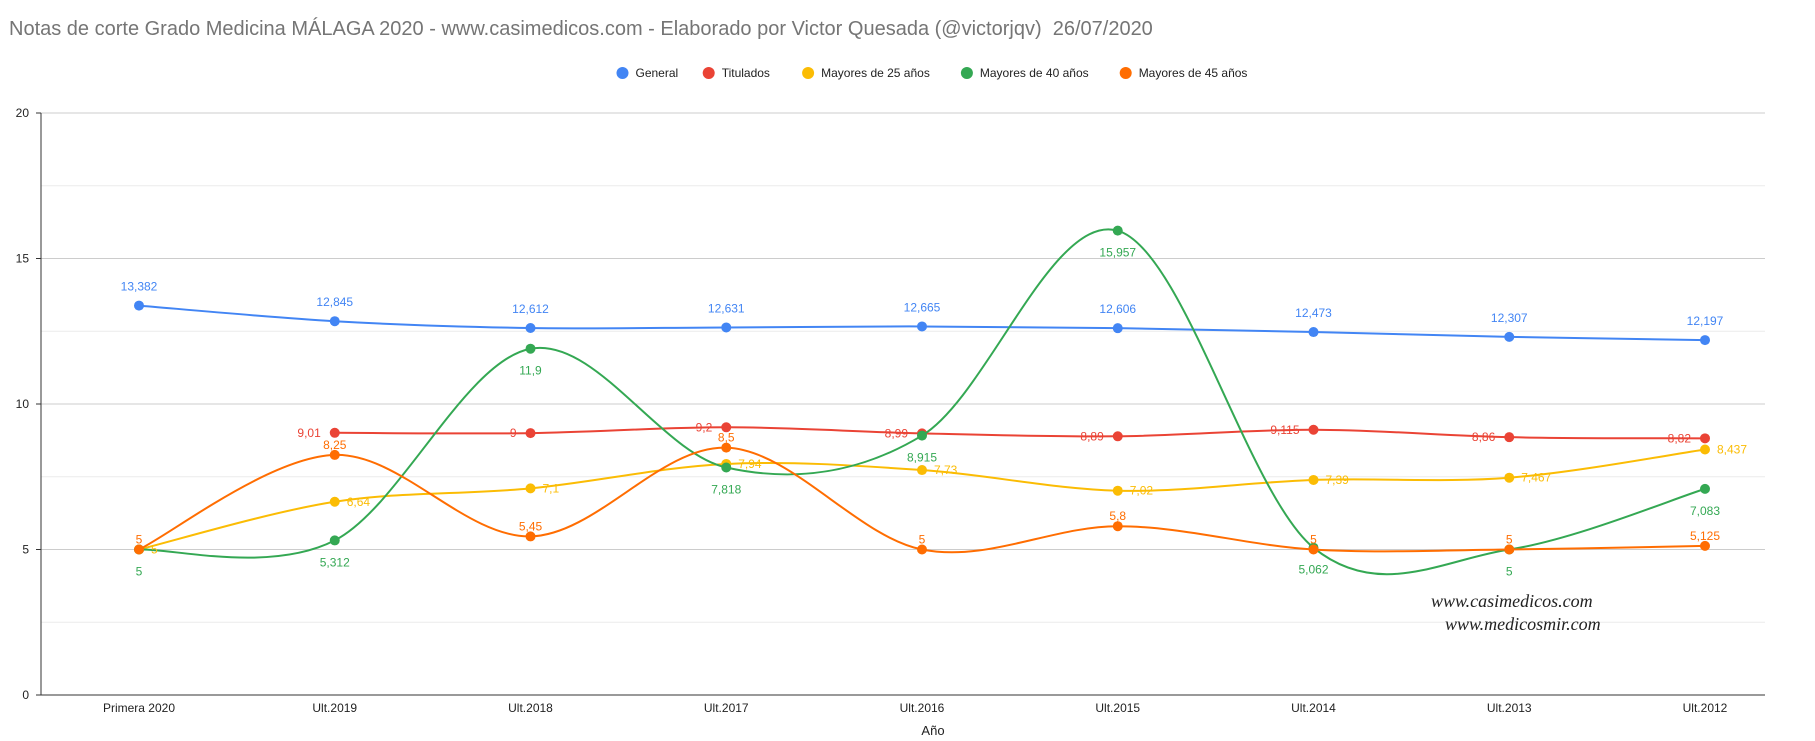 Image resolution: width=1815 pixels, height=741 pixels. What do you see at coordinates (334, 708) in the screenshot?
I see `x-tick-label: Ult.2019` at bounding box center [334, 708].